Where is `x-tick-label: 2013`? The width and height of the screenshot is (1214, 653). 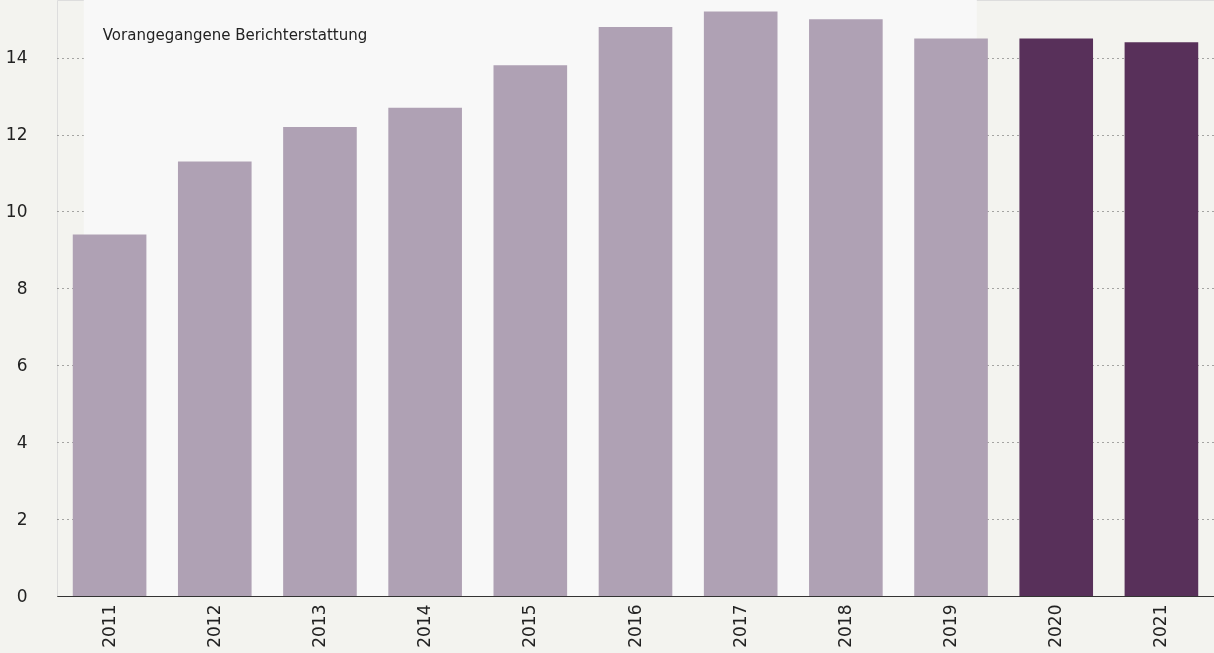
x-tick-label: 2013 is located at coordinates (318, 626).